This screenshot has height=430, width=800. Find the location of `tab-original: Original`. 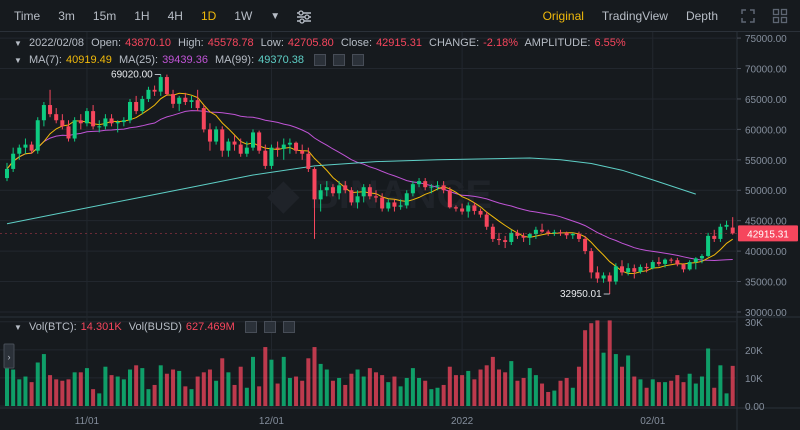

tab-original: Original is located at coordinates (563, 16).